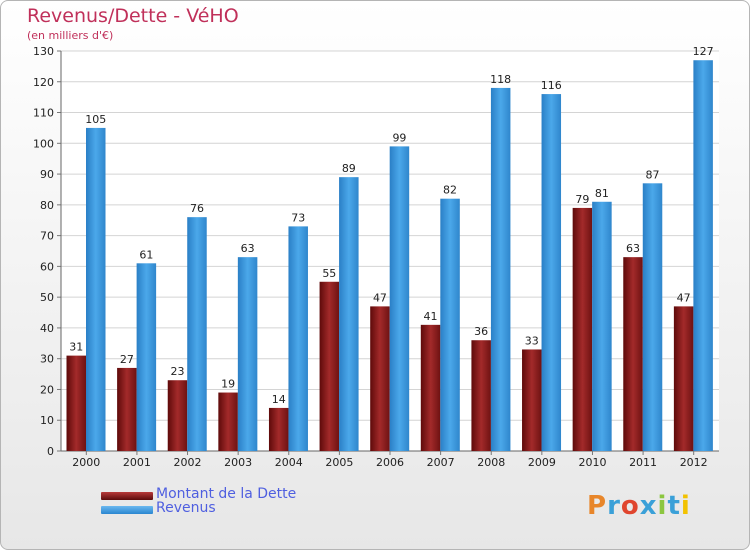 This screenshot has height=550, width=750. Describe the element at coordinates (703, 51) in the screenshot. I see `value-label-revenue: 127` at that location.